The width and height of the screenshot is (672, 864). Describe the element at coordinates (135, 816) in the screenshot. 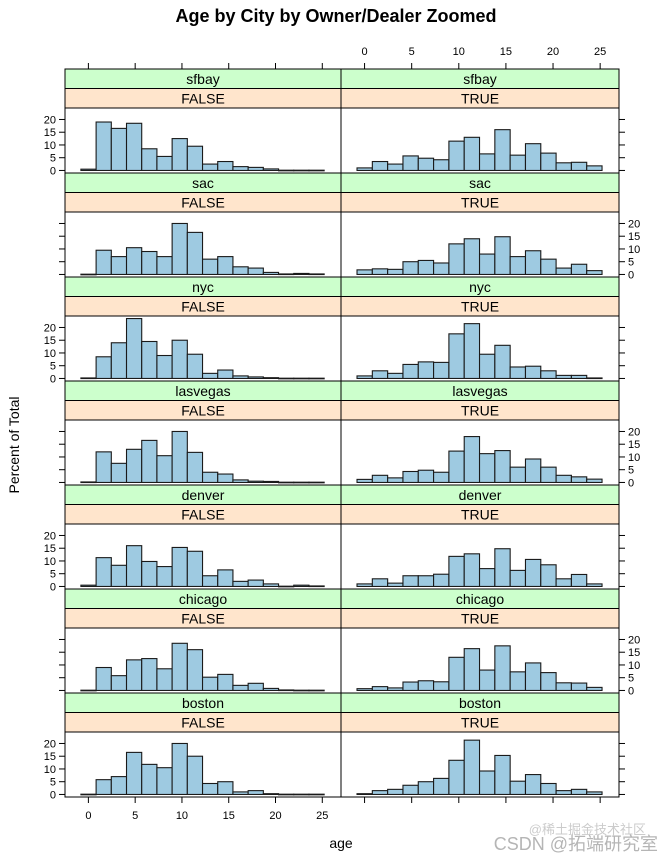

I see `x-tick-label: 5` at that location.